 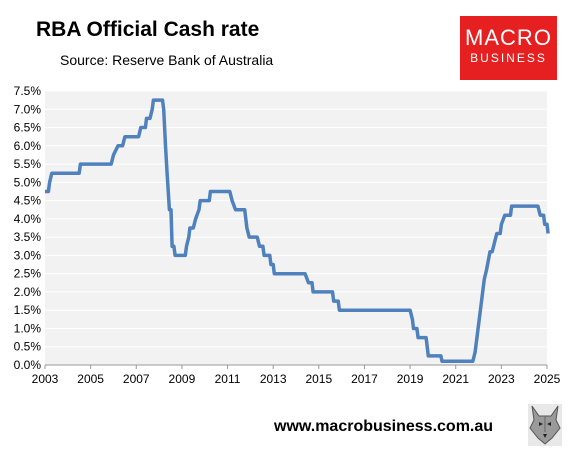 What do you see at coordinates (228, 379) in the screenshot?
I see `x-tick-label: 2011` at bounding box center [228, 379].